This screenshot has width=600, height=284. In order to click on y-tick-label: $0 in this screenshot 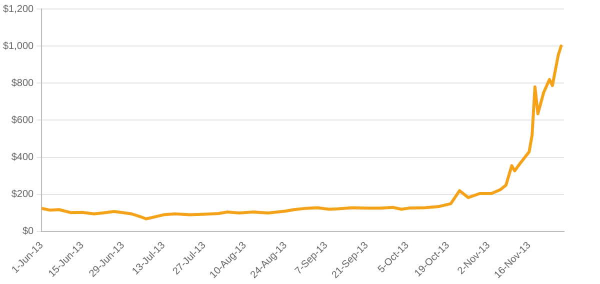, I will do `click(28, 232)`.